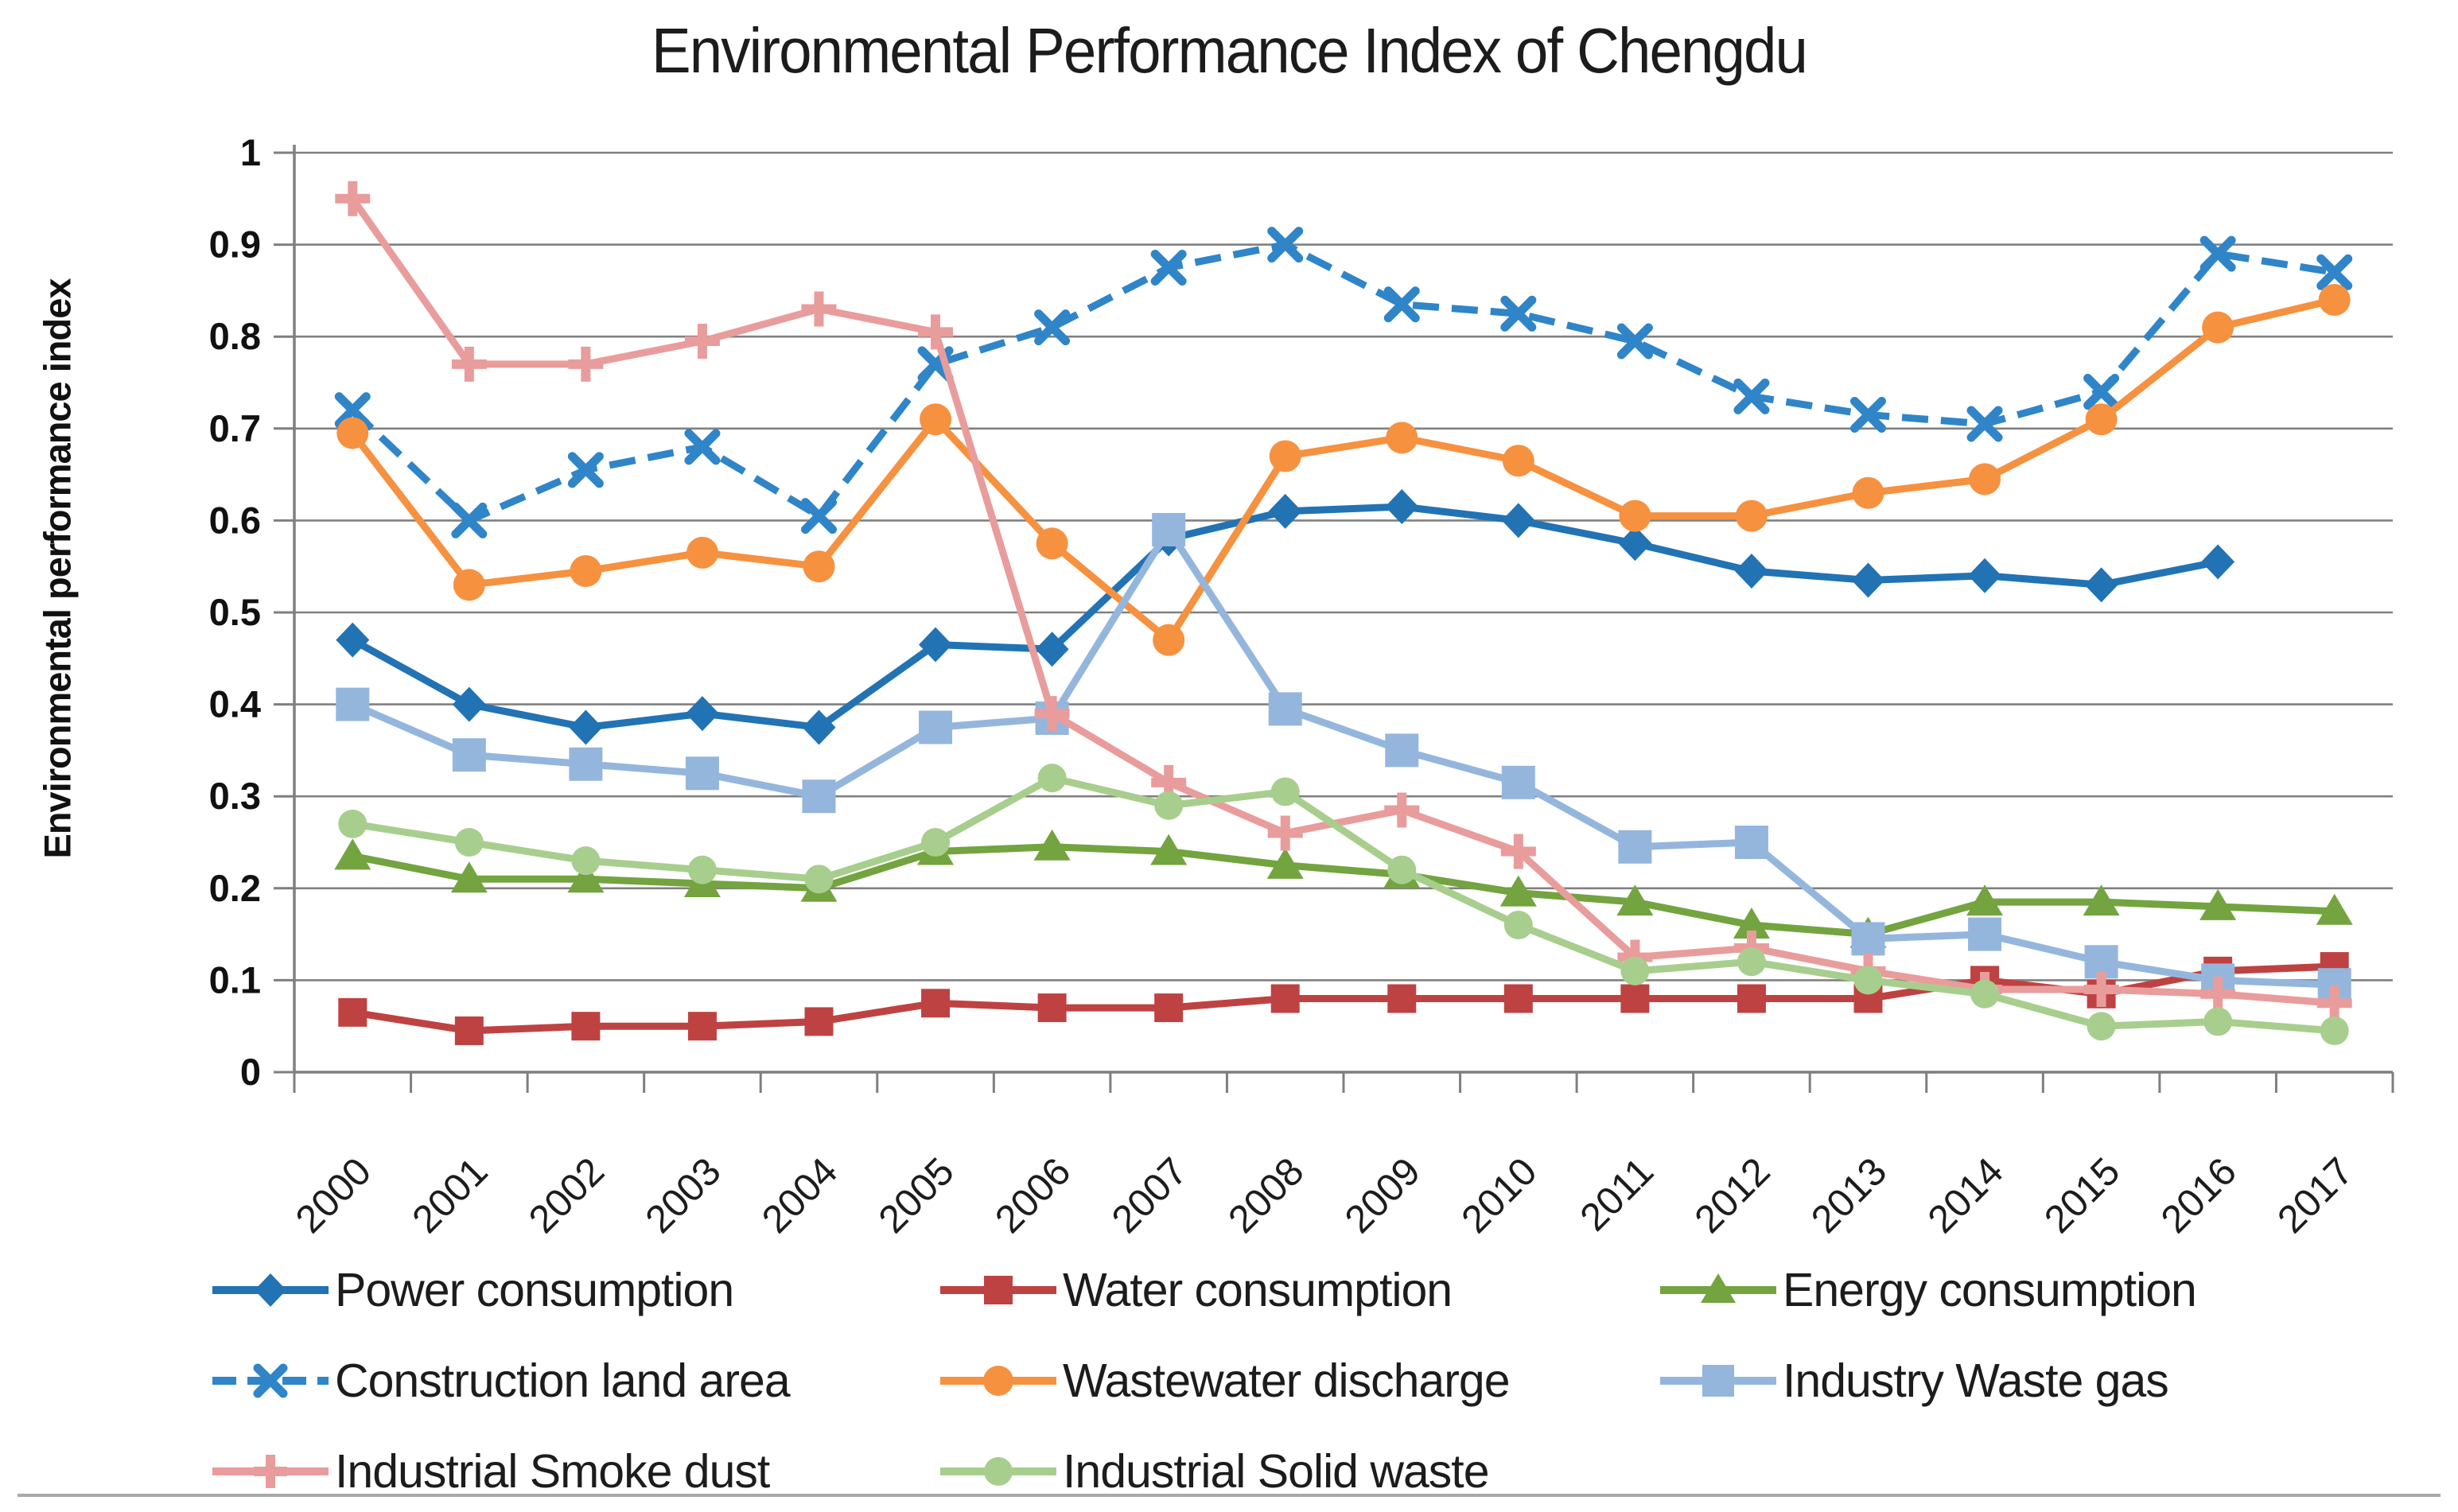 The height and width of the screenshot is (1512, 2458). Describe the element at coordinates (567, 1196) in the screenshot. I see `x-tick-label: 2002` at that location.